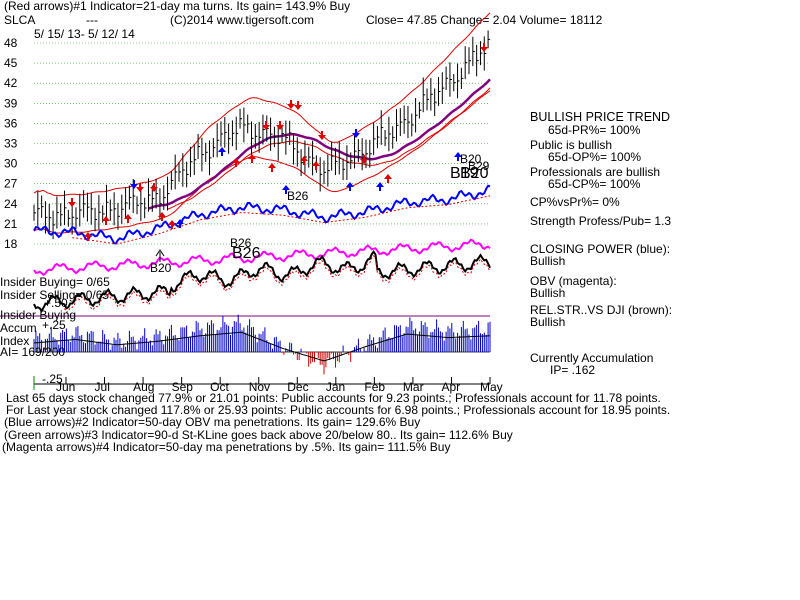  I want to click on op-value: 65d-OP%= 100%, so click(595, 157).